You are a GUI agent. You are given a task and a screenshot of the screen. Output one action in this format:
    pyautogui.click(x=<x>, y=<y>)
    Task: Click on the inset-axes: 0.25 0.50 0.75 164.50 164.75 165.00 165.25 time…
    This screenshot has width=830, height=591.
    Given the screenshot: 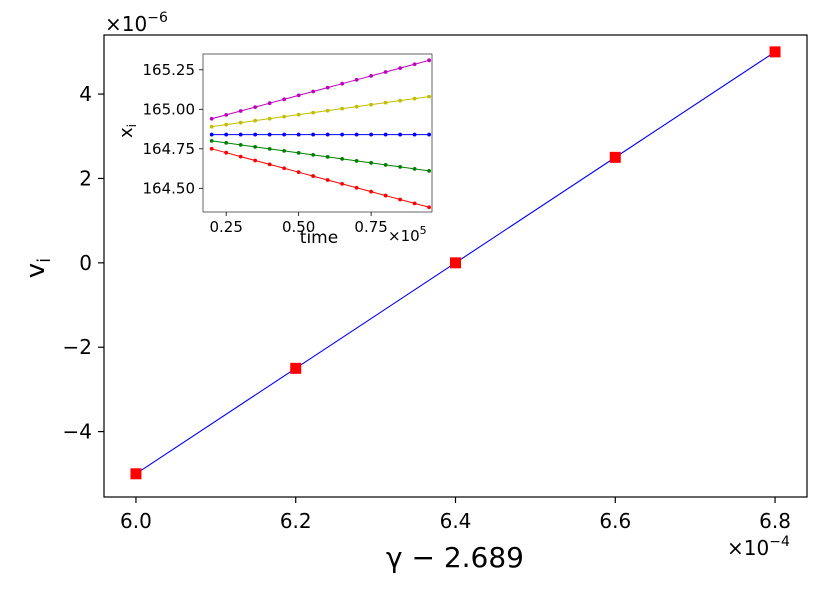 What is the action you would take?
    pyautogui.click(x=274, y=150)
    